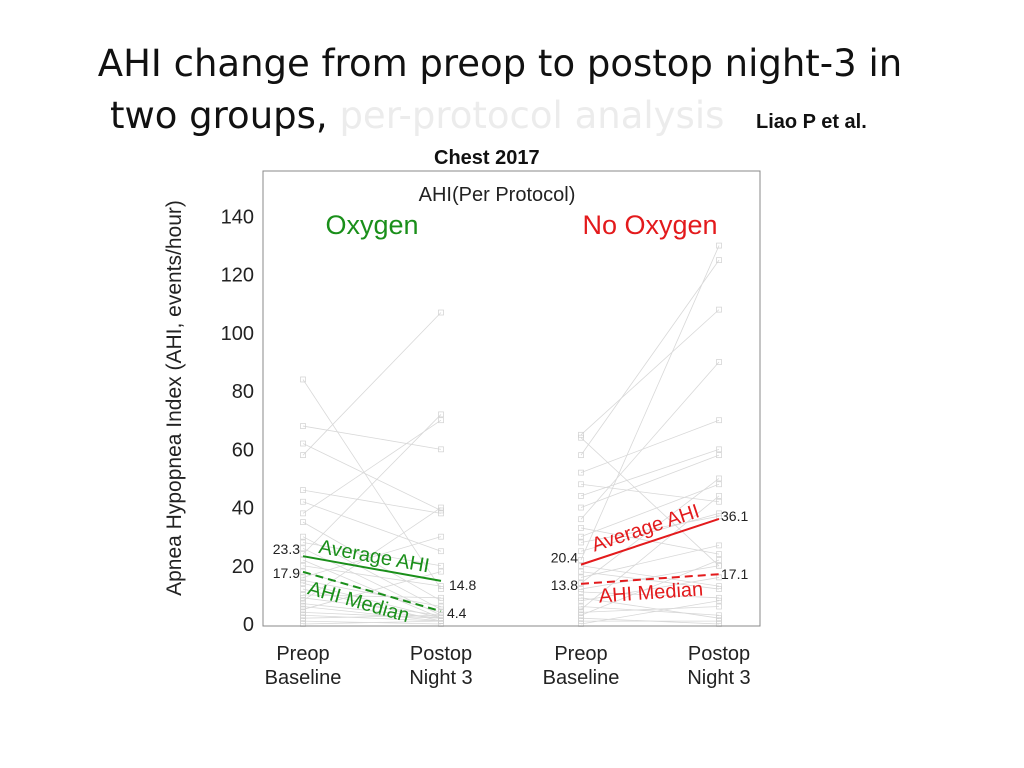 The height and width of the screenshot is (768, 1024). Describe the element at coordinates (371, 225) in the screenshot. I see `group-name: Oxygen` at that location.